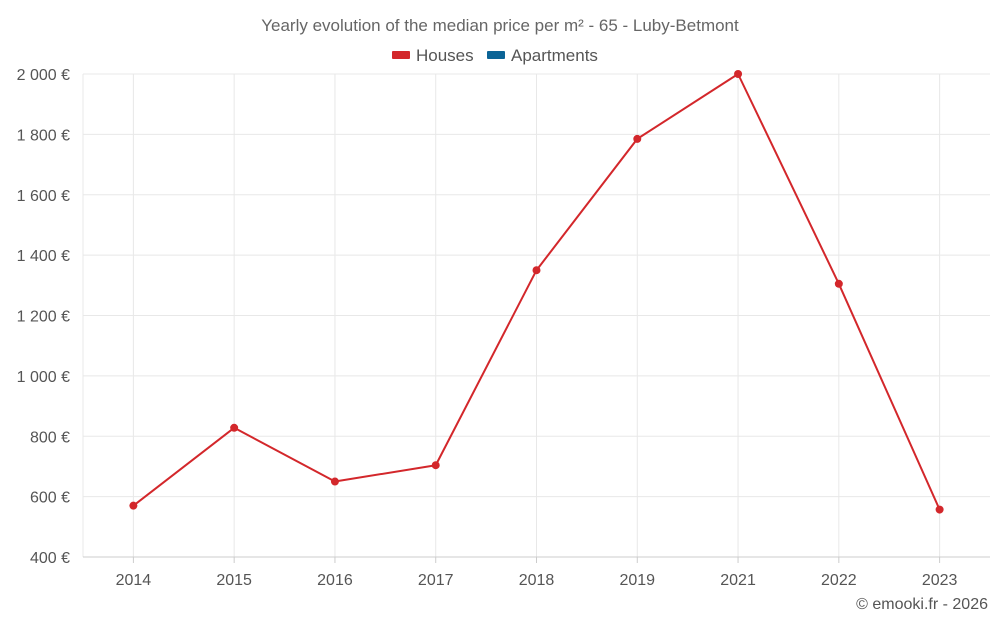  What do you see at coordinates (50, 498) in the screenshot?
I see `y-tick-label: 600 €` at bounding box center [50, 498].